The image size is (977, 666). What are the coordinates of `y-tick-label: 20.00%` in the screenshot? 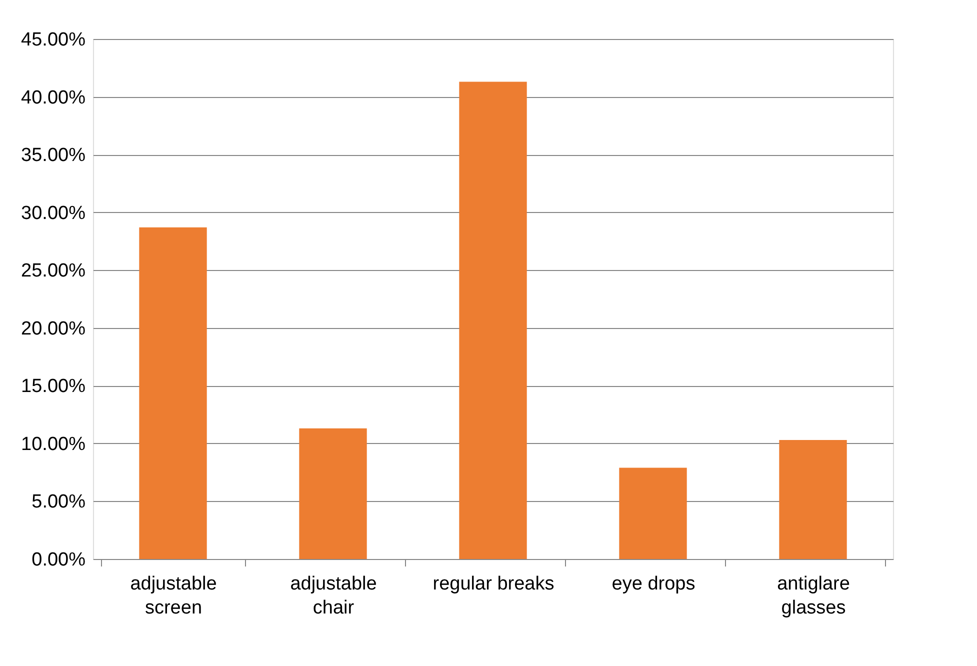 It's located at (53, 329).